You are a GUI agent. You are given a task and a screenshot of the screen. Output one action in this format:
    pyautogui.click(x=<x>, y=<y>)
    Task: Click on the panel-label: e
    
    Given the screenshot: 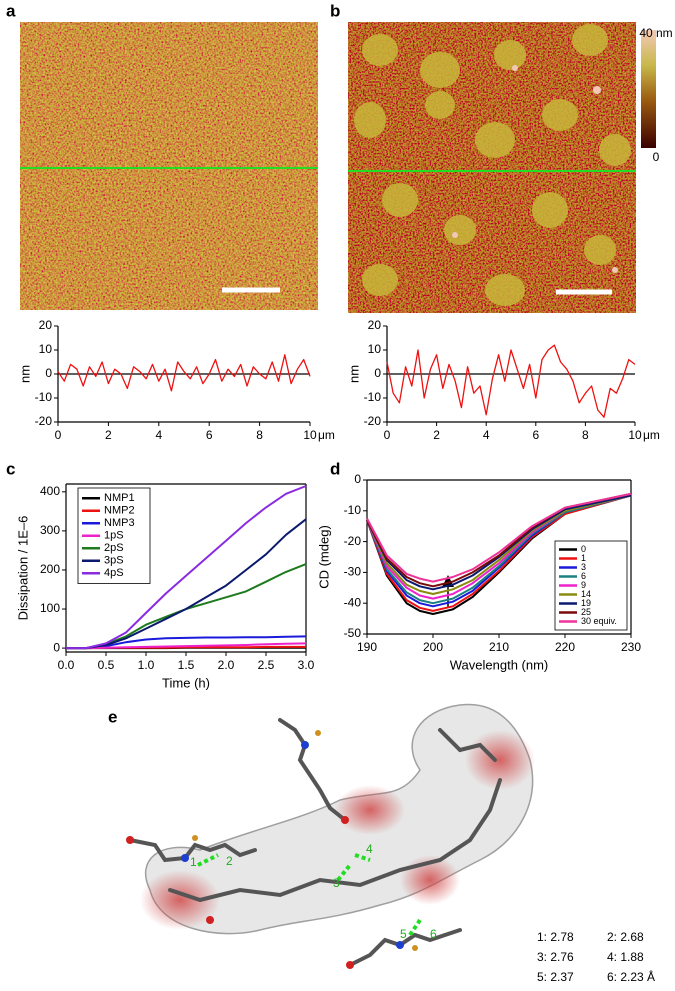 What is the action you would take?
    pyautogui.click(x=112, y=716)
    